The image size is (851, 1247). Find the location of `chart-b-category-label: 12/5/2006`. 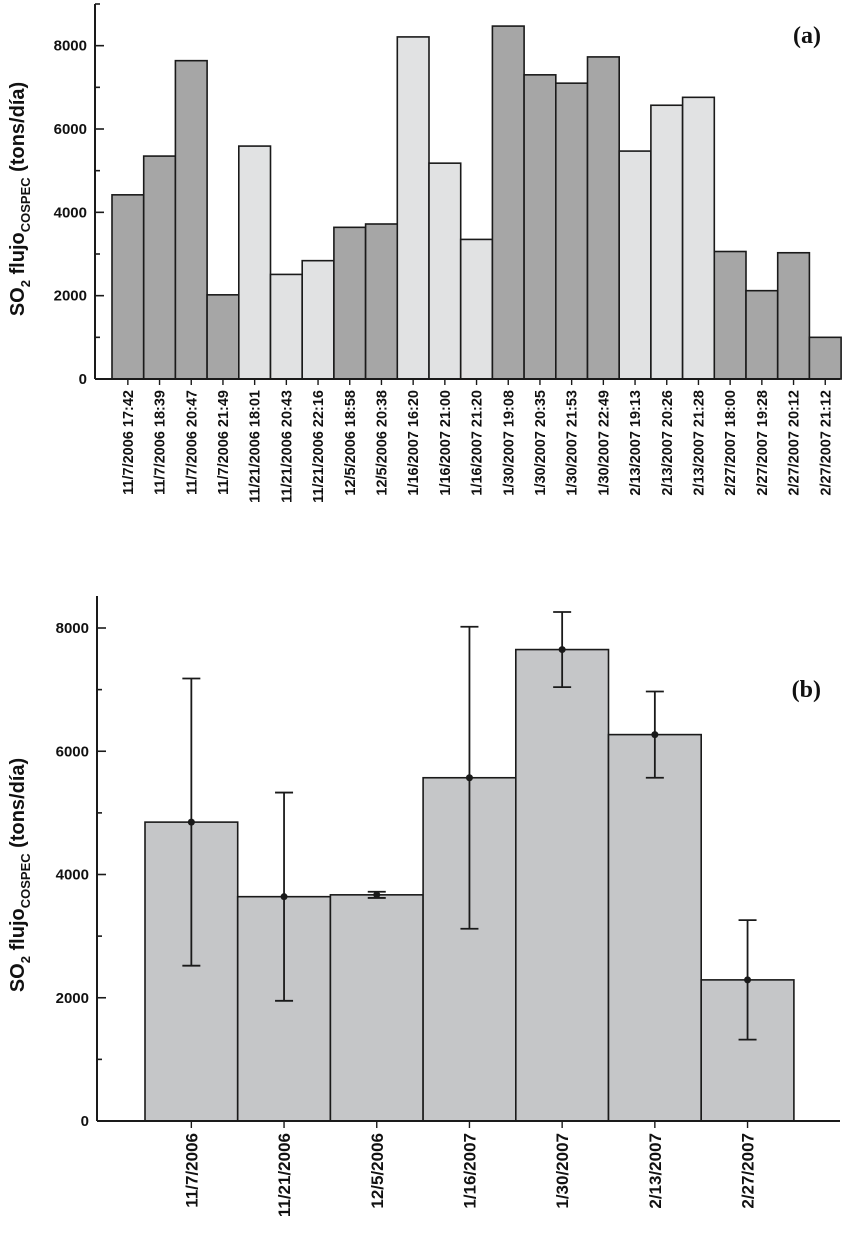

chart-b-category-label: 12/5/2006 is located at coordinates (377, 1171).